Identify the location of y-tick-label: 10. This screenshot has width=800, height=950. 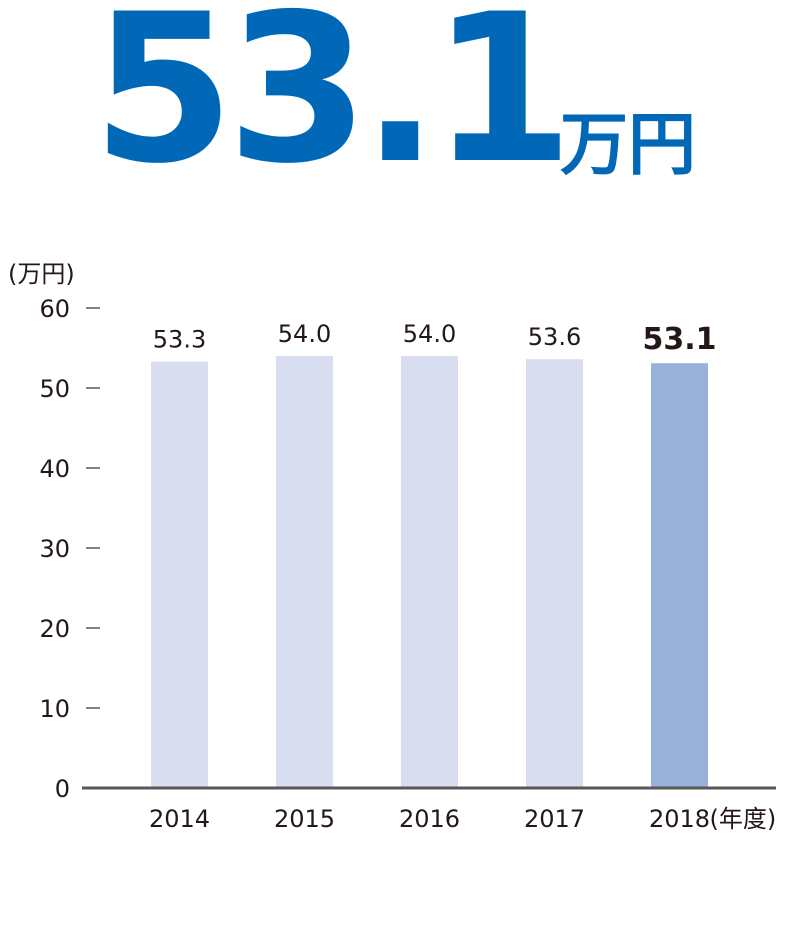
(54, 709).